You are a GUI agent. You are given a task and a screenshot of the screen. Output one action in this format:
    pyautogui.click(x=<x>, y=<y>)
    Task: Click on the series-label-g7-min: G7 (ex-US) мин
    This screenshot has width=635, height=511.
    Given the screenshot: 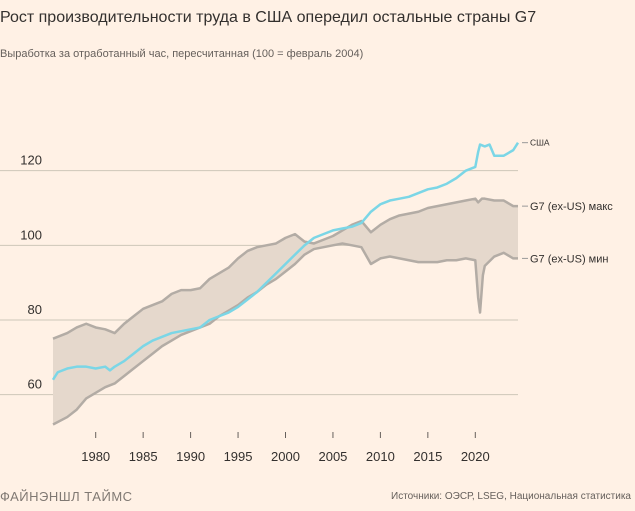 What is the action you would take?
    pyautogui.click(x=569, y=259)
    